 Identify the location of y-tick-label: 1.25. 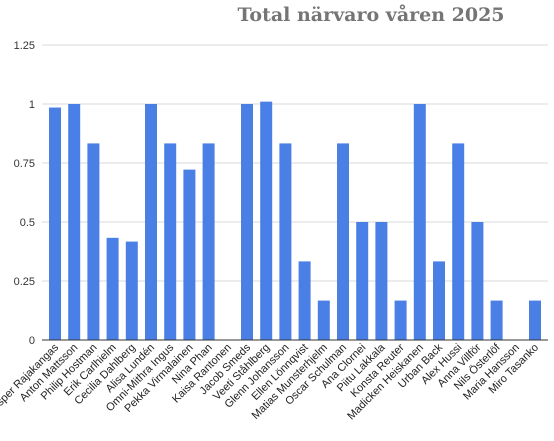
(24, 46).